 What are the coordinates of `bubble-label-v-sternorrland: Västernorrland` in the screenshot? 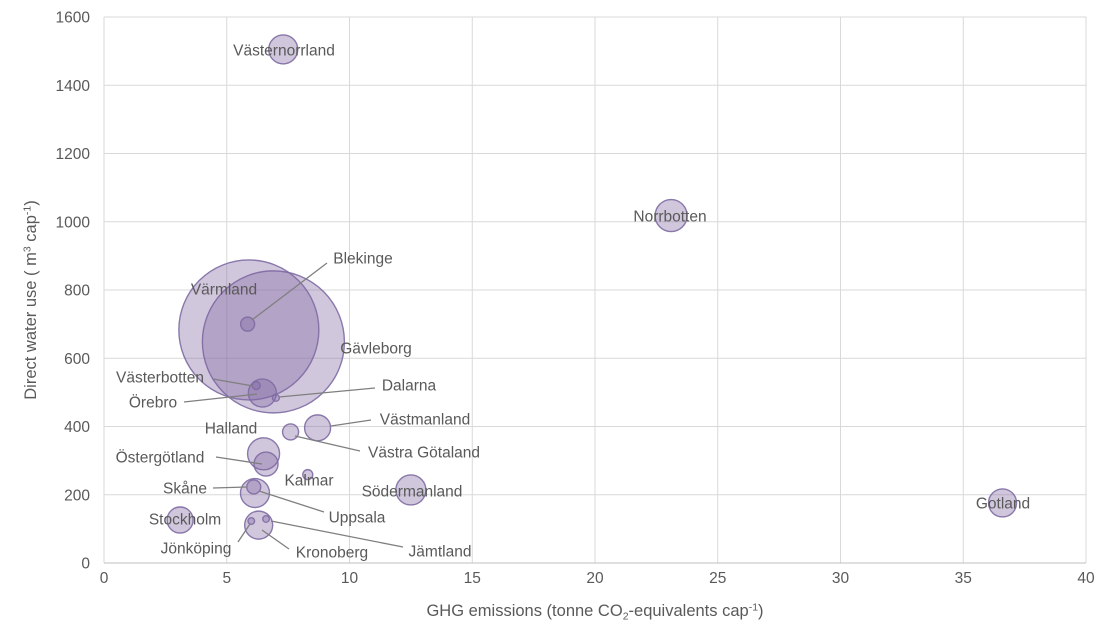 It's located at (284, 51).